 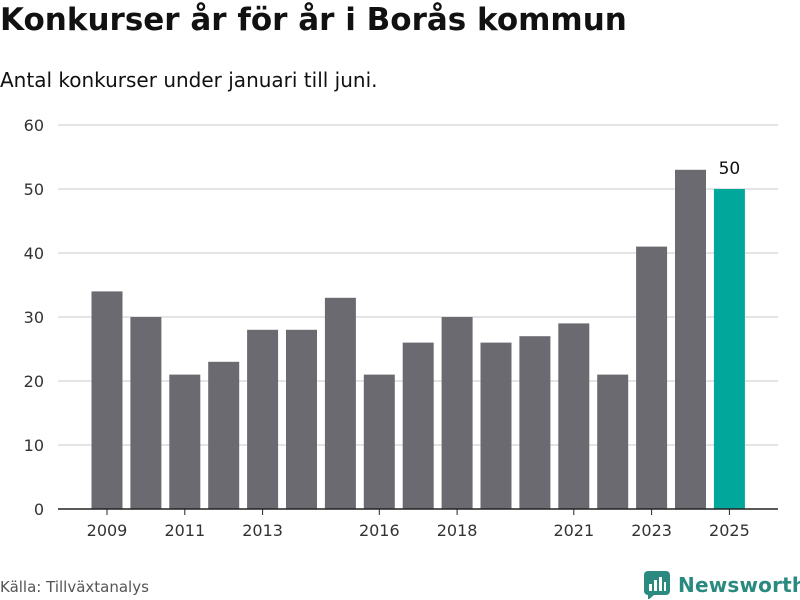 I want to click on brand-logo: Newsworthy, so click(x=722, y=585).